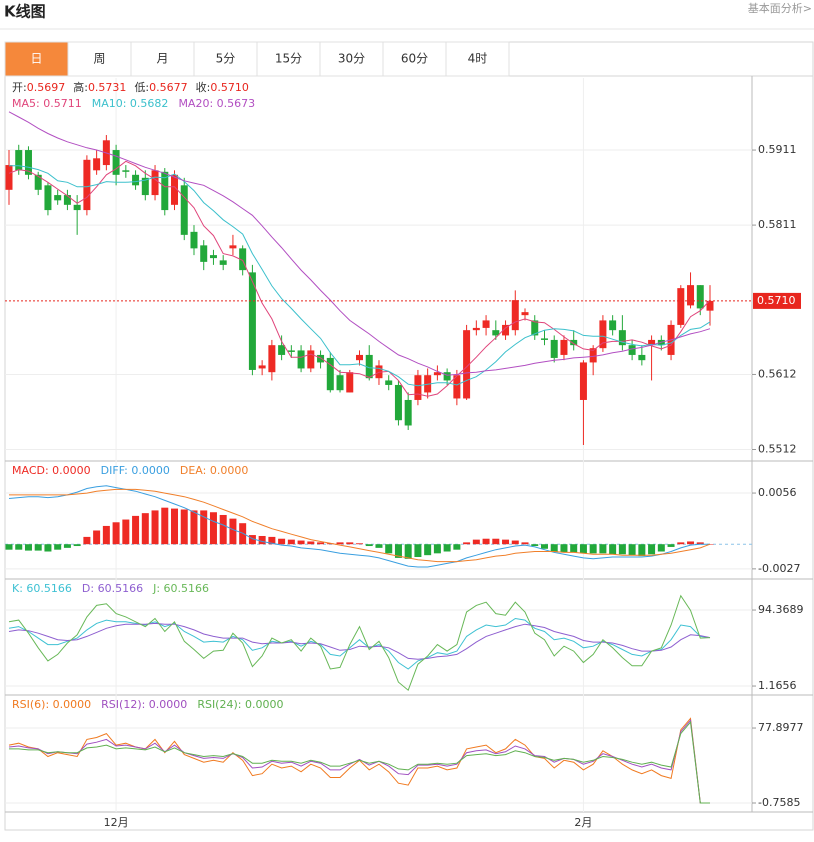 This screenshot has width=814, height=842. I want to click on tab-label: 日, so click(36, 59).